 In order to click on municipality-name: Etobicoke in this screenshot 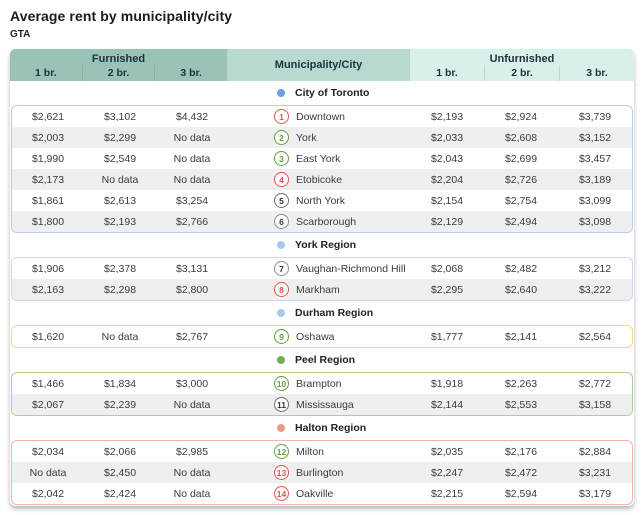, I will do `click(319, 179)`.